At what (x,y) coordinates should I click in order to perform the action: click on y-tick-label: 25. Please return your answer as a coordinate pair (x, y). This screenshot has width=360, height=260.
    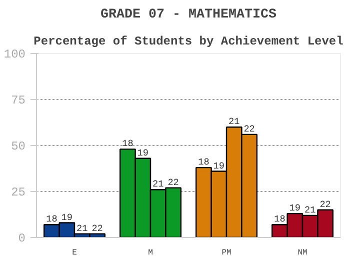
    Looking at the image, I should click on (18, 193).